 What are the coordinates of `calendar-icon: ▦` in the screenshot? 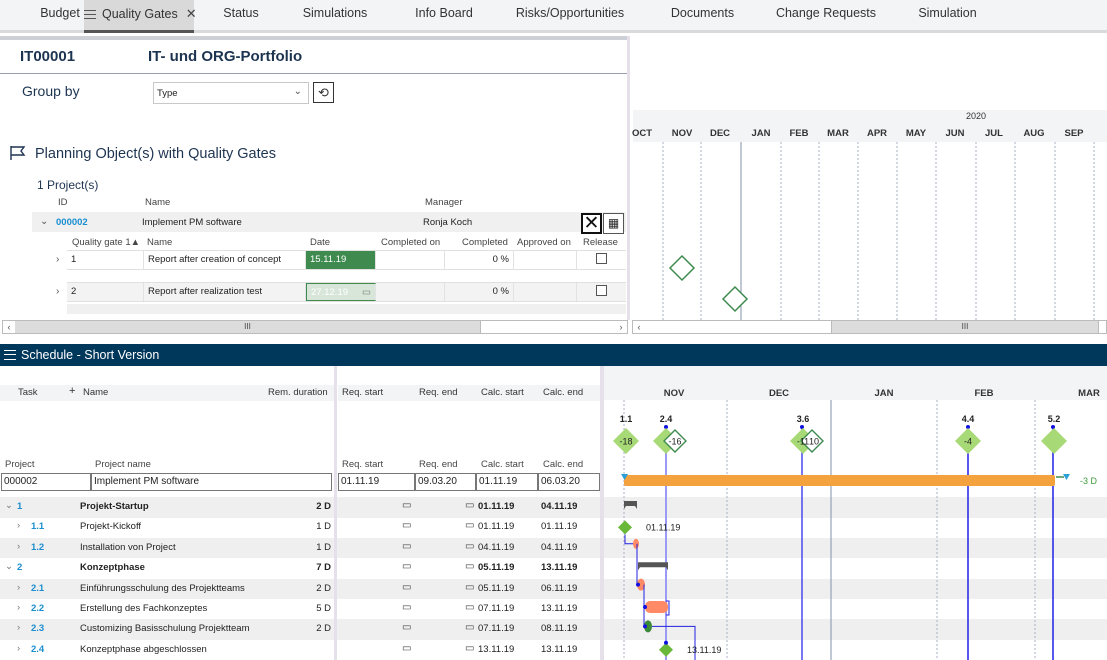 It's located at (613, 223).